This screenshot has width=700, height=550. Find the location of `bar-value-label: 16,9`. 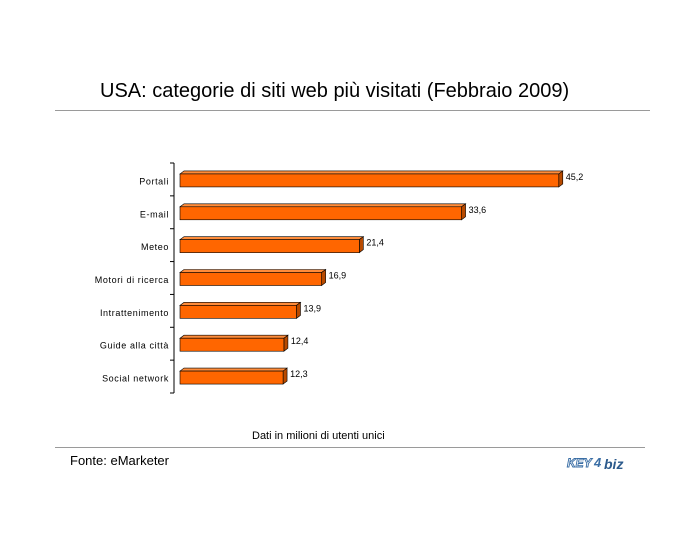

bar-value-label: 16,9 is located at coordinates (338, 276).